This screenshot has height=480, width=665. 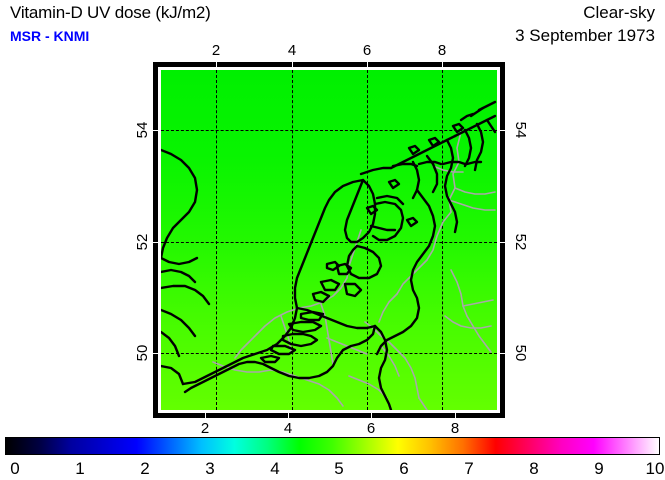 I want to click on colorbar: 0 1 2 3 4 5 6 7 8 9 10, so click(x=334, y=458).